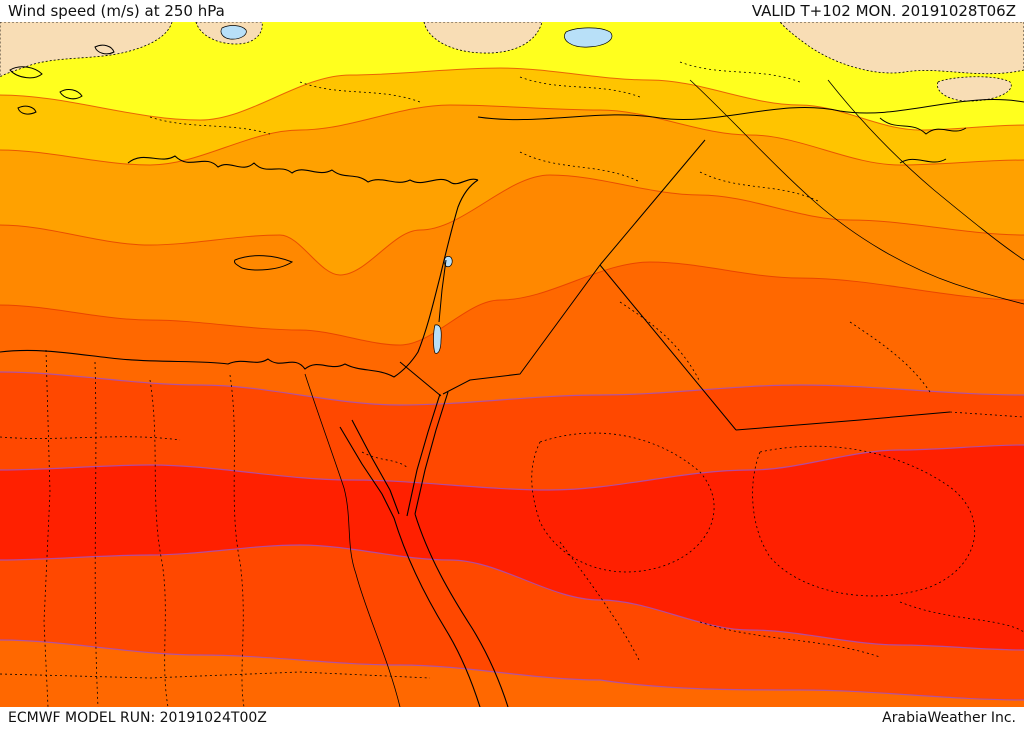 This screenshot has height=729, width=1024. What do you see at coordinates (151, 157) in the screenshot?
I see `islands` at bounding box center [151, 157].